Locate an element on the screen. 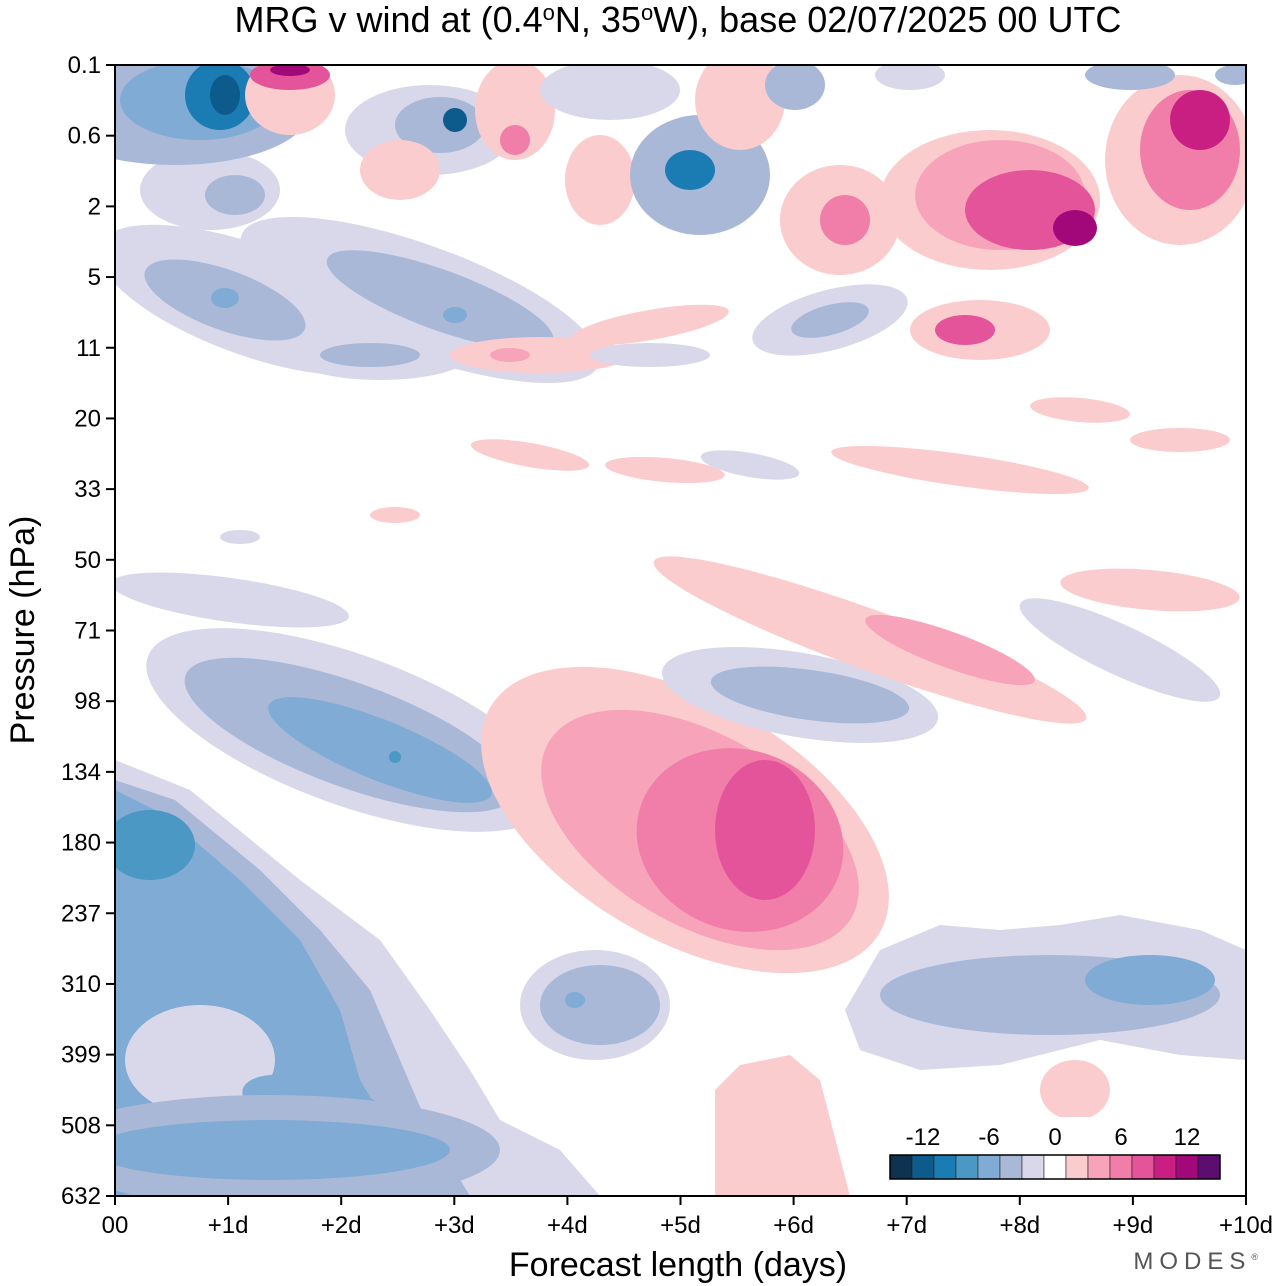 The height and width of the screenshot is (1286, 1280). y-tick-label: 5 is located at coordinates (94, 277).